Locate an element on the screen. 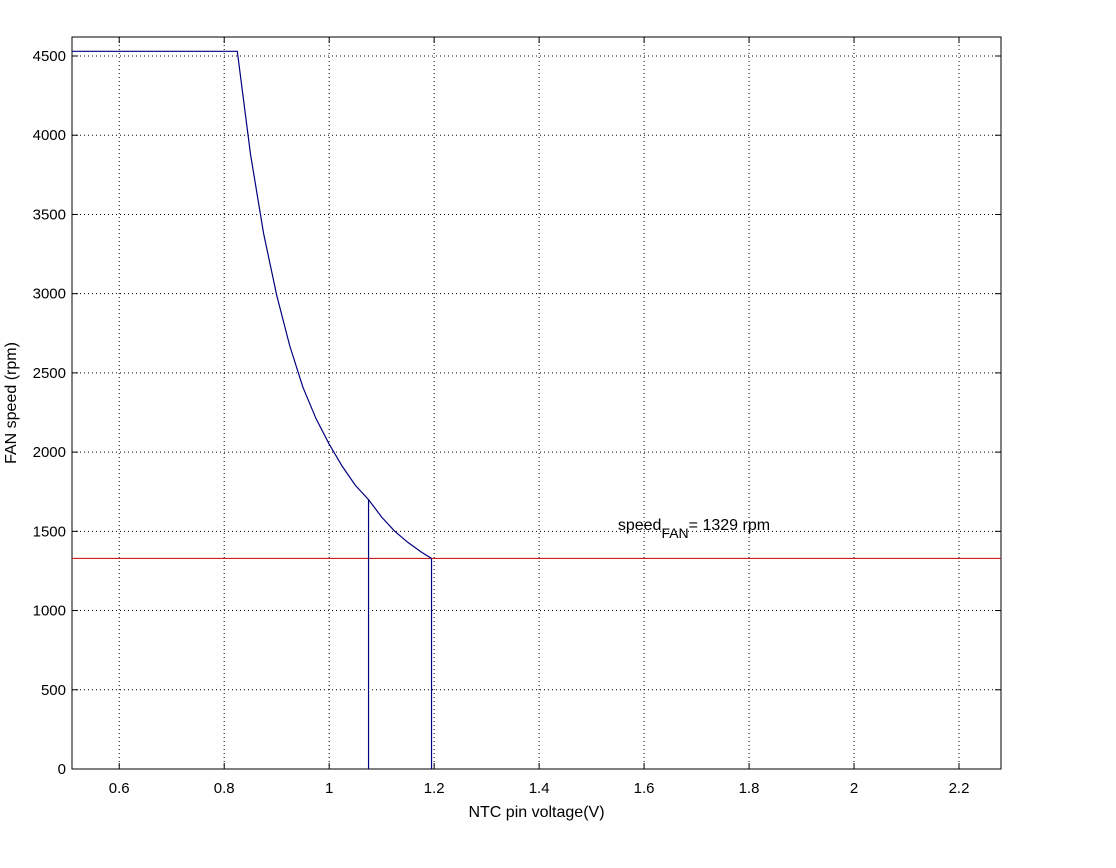 The height and width of the screenshot is (868, 1116). x-tick-label: 0.6 is located at coordinates (119, 788).